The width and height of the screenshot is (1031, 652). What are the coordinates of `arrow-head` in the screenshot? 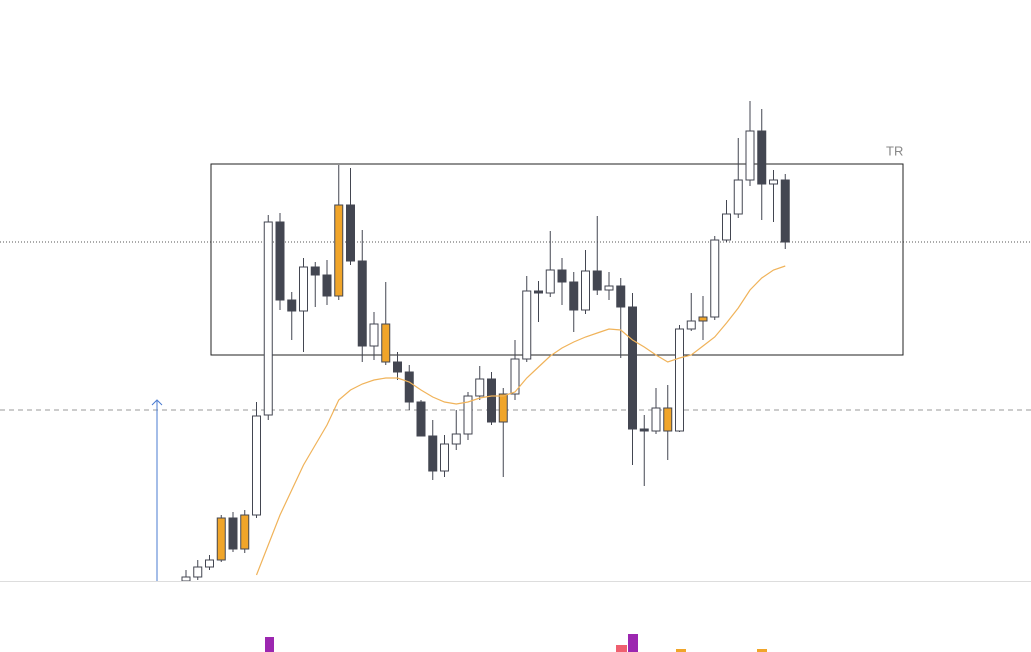 It's located at (157, 402).